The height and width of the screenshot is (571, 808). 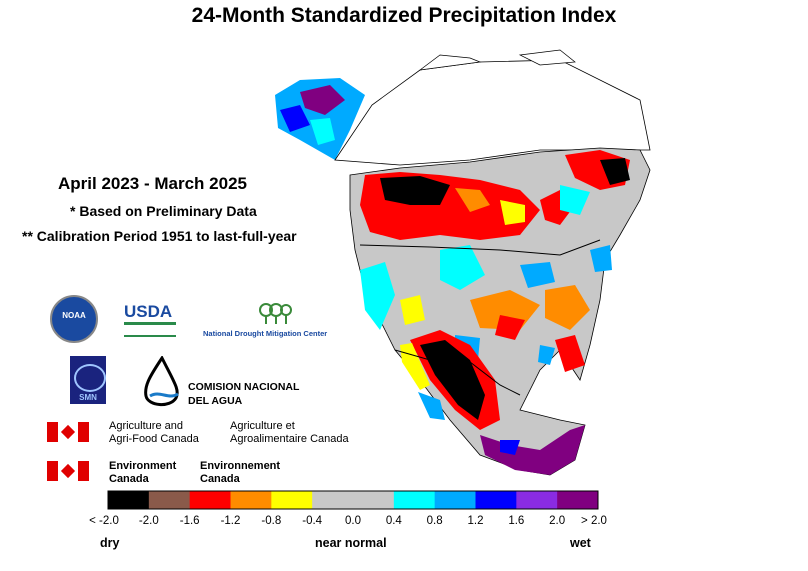 What do you see at coordinates (275, 314) in the screenshot?
I see `ndmc-tree-icon` at bounding box center [275, 314].